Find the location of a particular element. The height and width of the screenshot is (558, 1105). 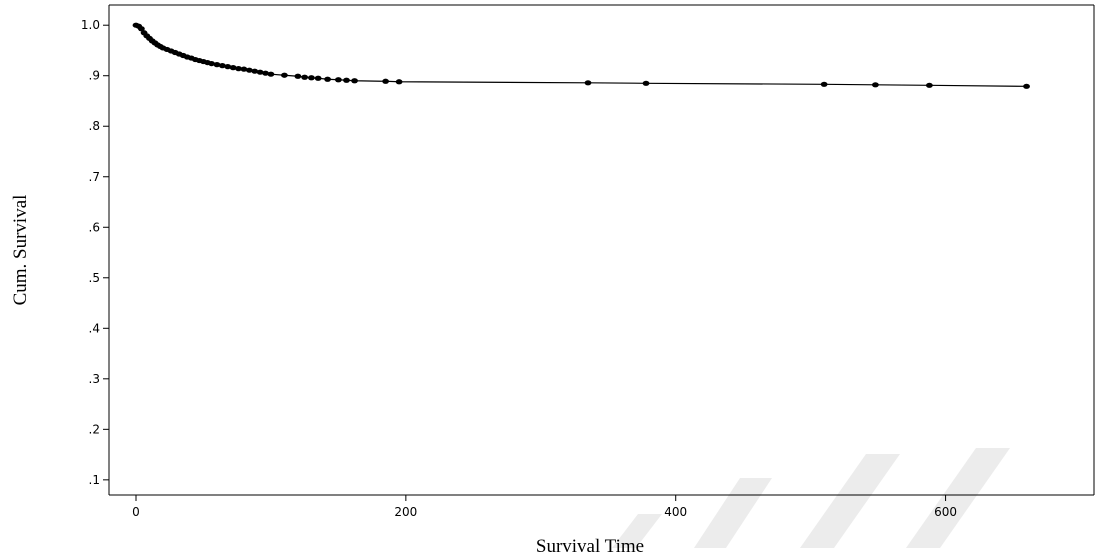

y-tick-label: .5 is located at coordinates (94, 278).